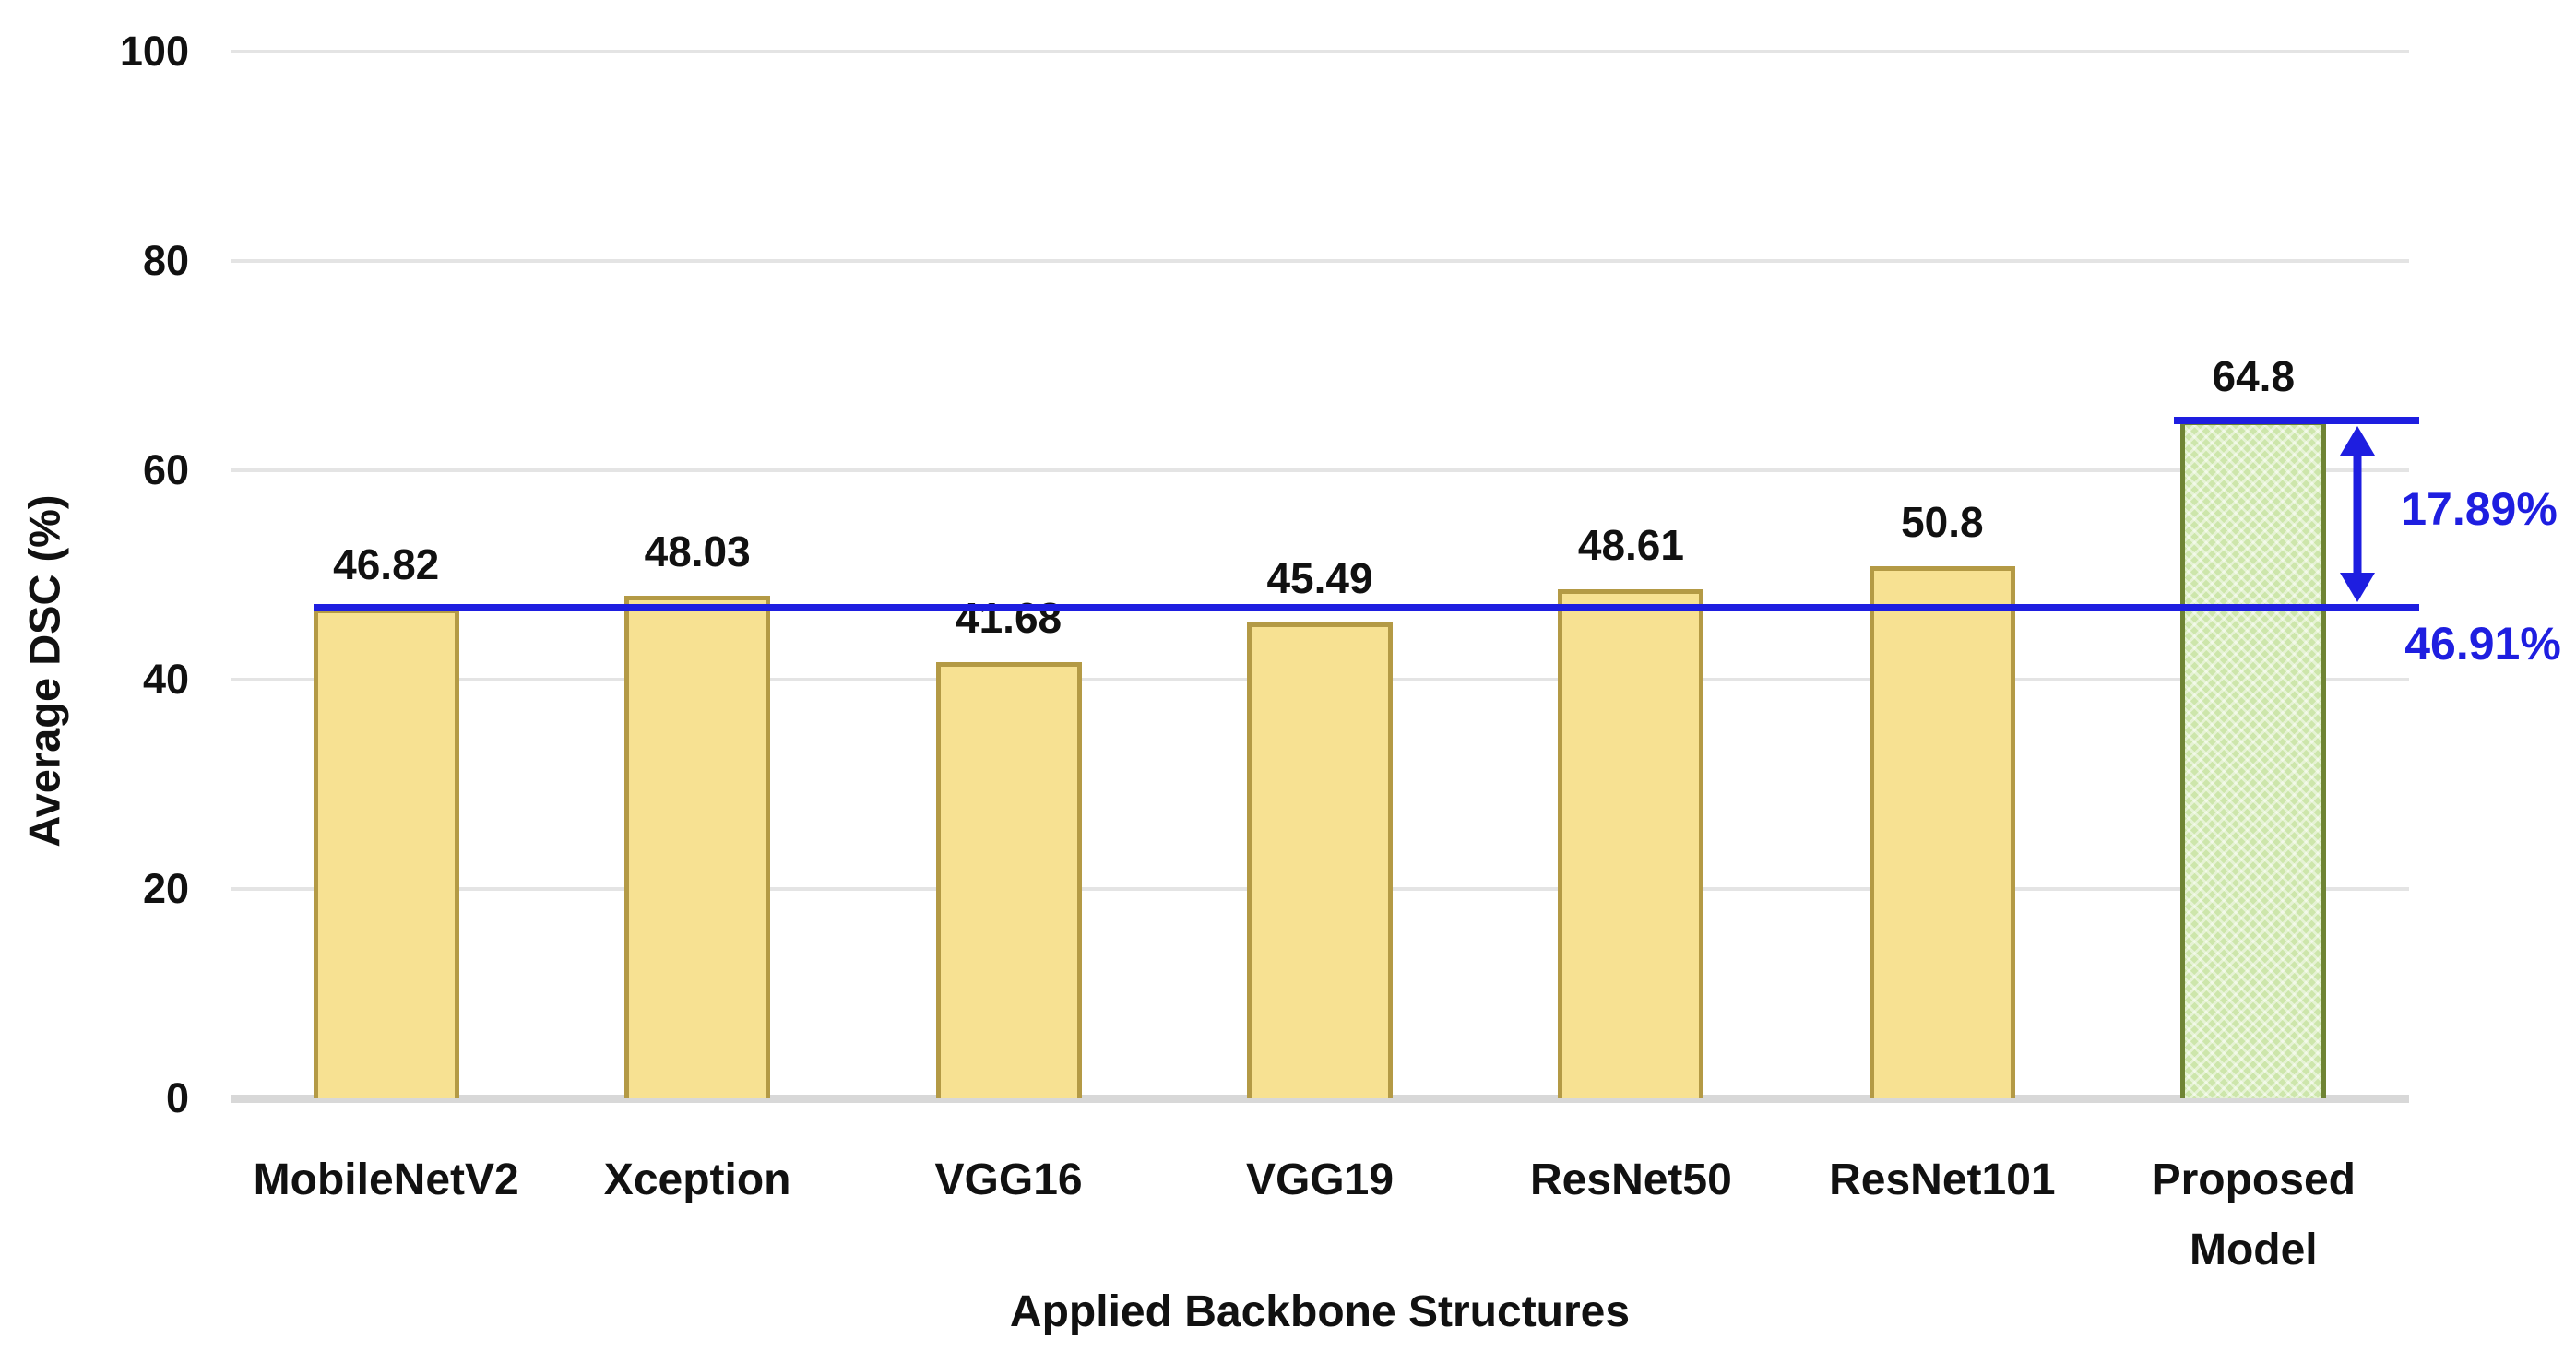  I want to click on arrow-down-icon, so click(2358, 587).